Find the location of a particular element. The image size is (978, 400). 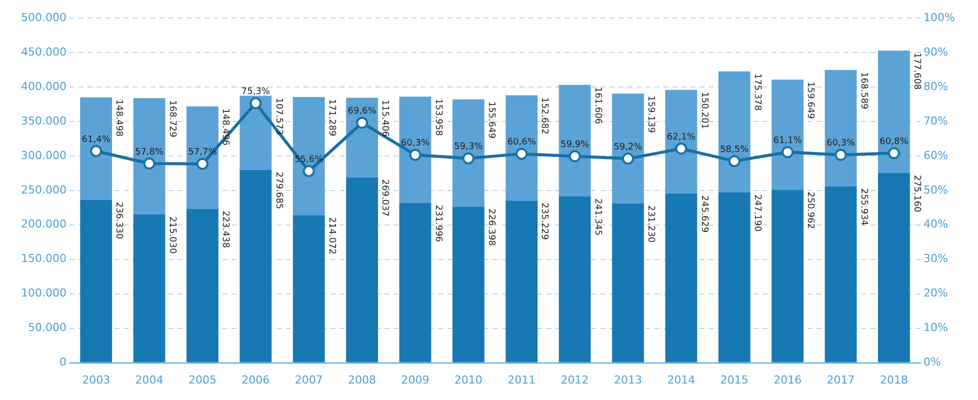

x-tick-label: 2007 is located at coordinates (308, 379).